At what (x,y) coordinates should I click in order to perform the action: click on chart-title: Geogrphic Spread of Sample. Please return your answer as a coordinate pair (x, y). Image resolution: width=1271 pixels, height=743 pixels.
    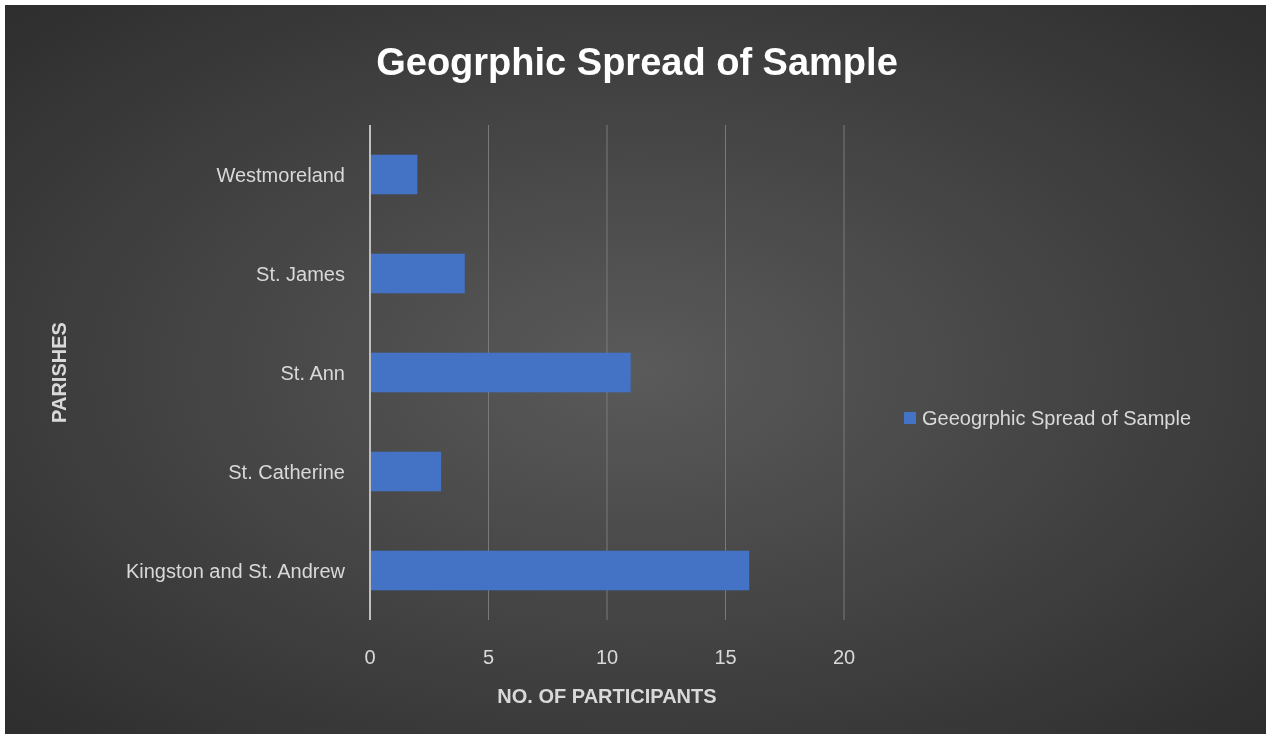
    Looking at the image, I should click on (637, 62).